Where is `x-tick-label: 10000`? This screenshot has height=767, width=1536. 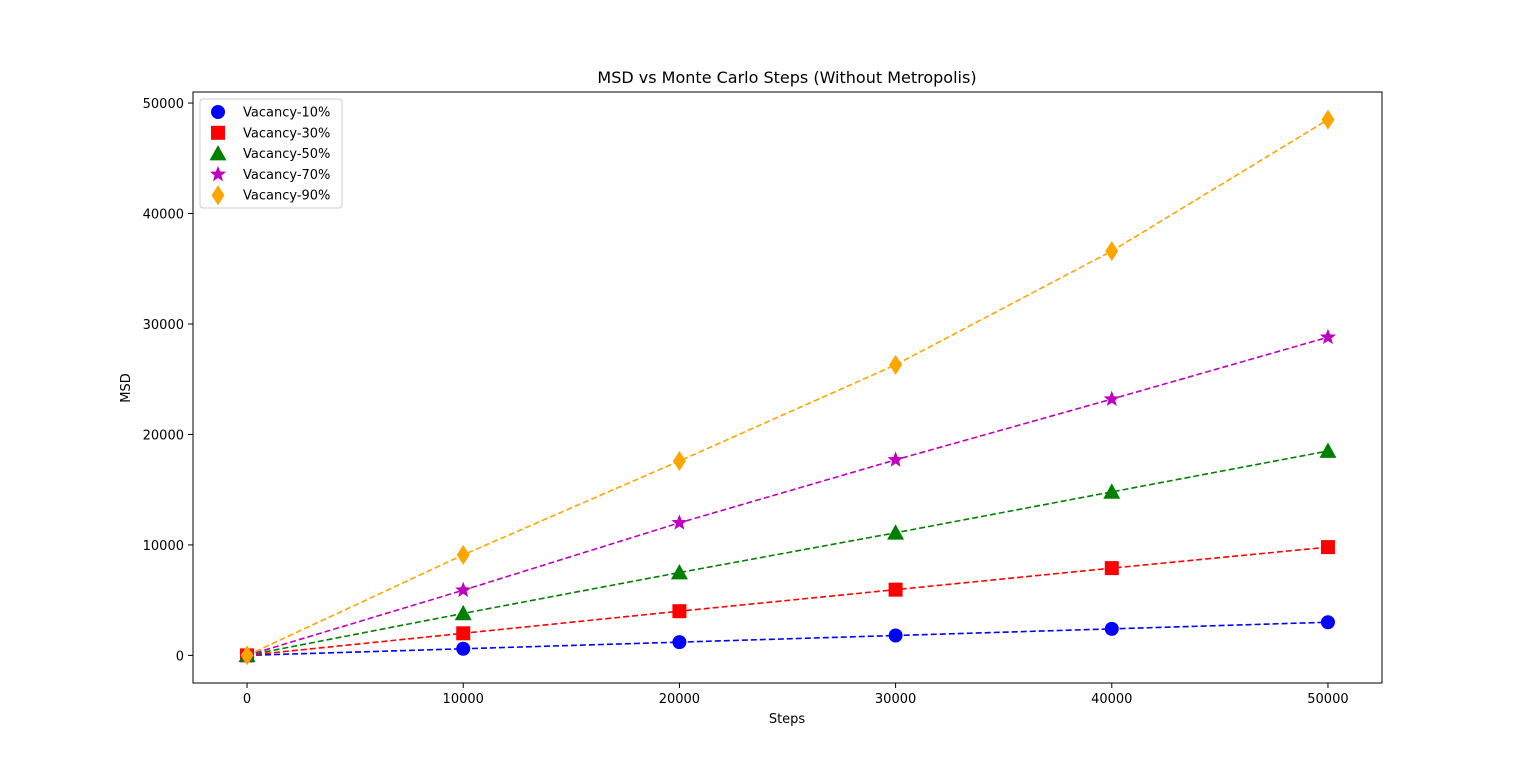 x-tick-label: 10000 is located at coordinates (463, 699).